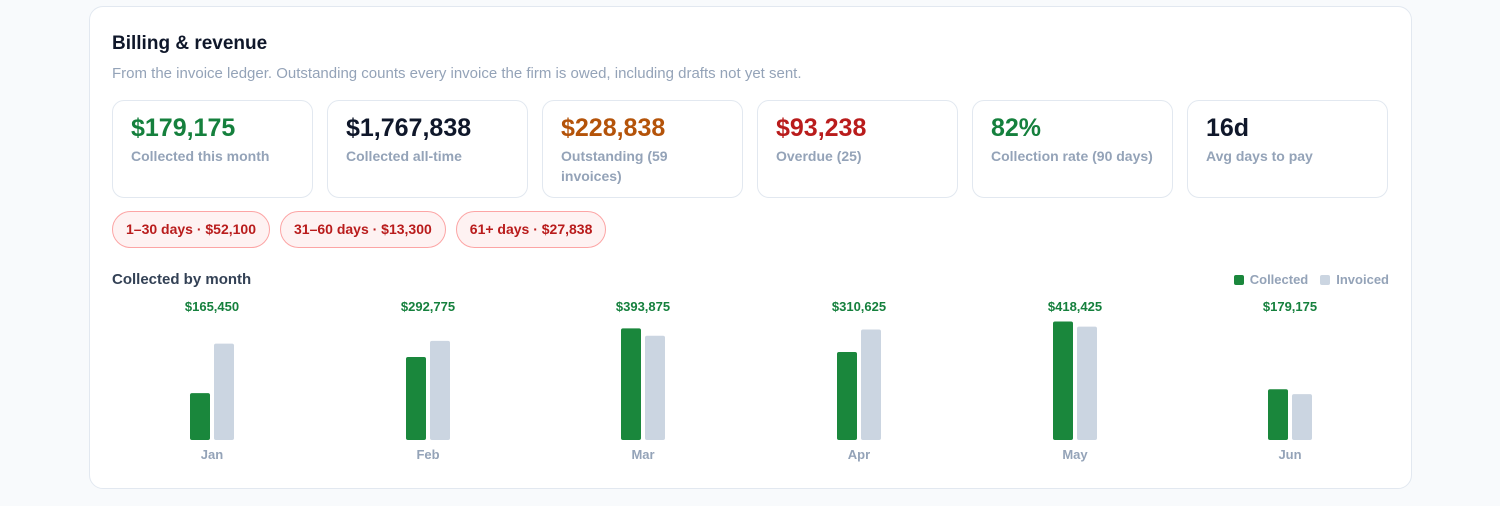 The width and height of the screenshot is (1500, 506). What do you see at coordinates (642, 454) in the screenshot?
I see `month-label-mar: Mar` at bounding box center [642, 454].